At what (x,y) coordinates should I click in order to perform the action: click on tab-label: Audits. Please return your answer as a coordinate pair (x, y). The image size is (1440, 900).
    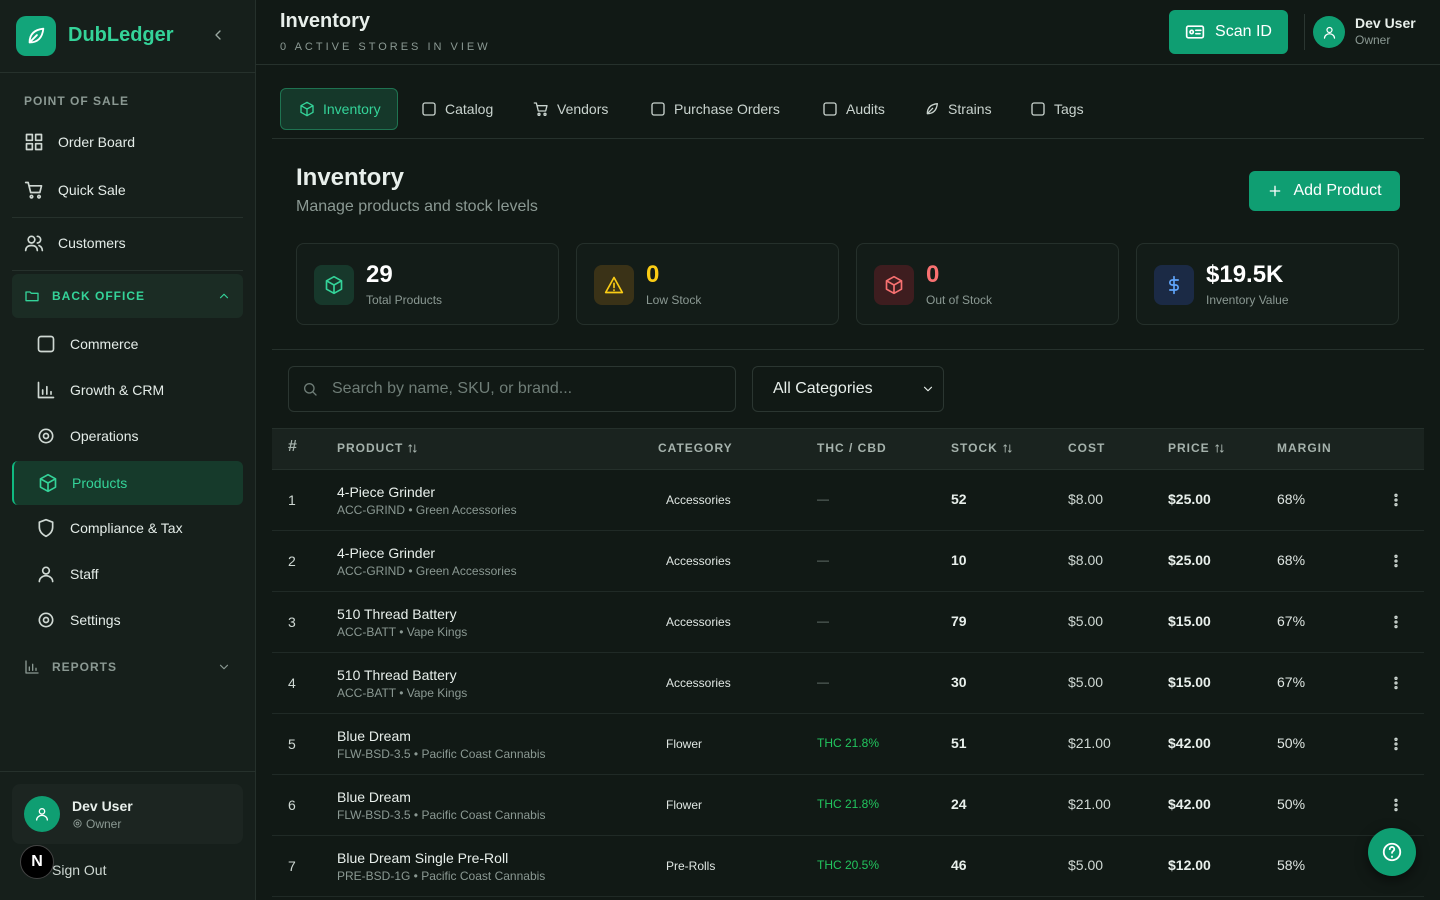
    Looking at the image, I should click on (865, 109).